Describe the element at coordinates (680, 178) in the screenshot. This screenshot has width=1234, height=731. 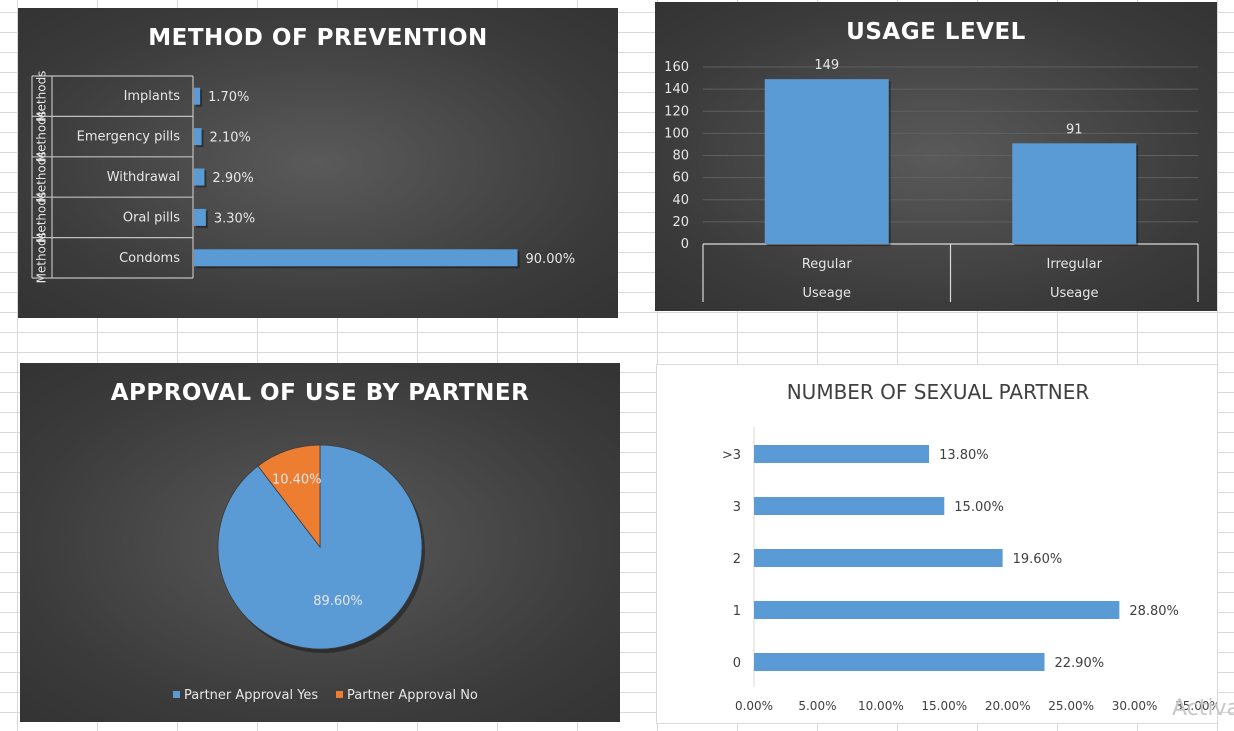
I see `y-tick-label: 60` at that location.